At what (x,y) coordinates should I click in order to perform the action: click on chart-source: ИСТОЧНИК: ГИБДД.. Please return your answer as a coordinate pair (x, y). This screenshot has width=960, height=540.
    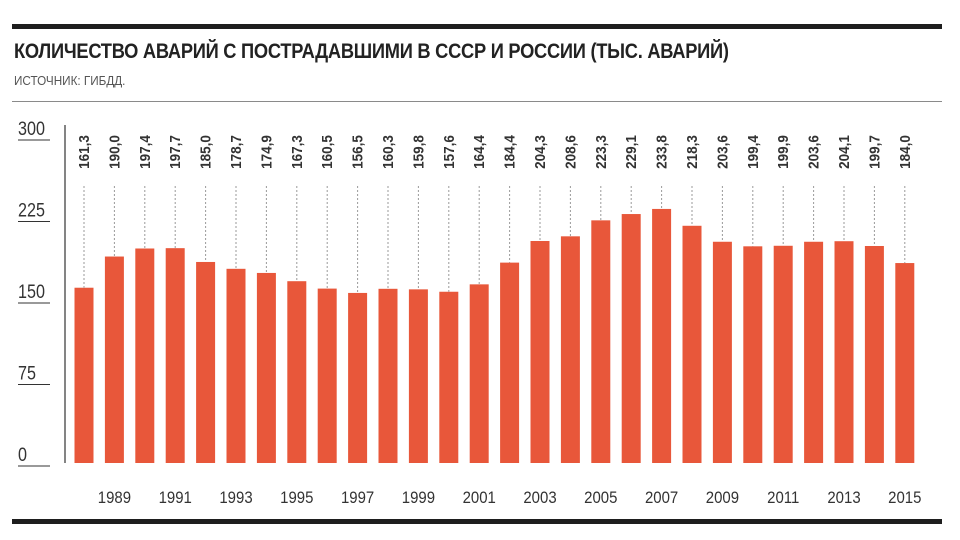
    Looking at the image, I should click on (70, 80).